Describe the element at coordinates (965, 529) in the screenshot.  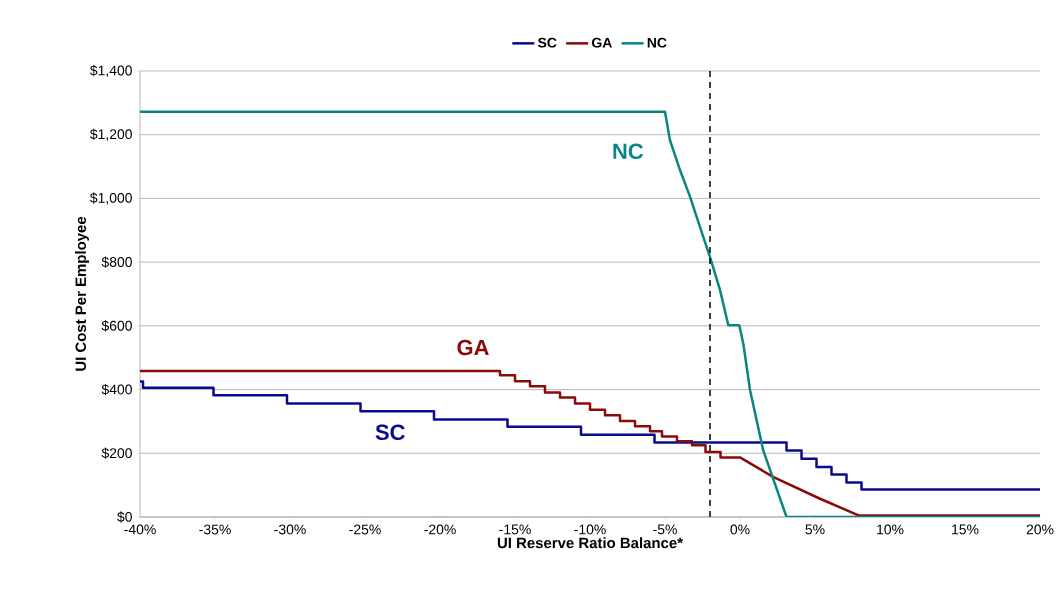
I see `x-tick-label: 15%` at that location.